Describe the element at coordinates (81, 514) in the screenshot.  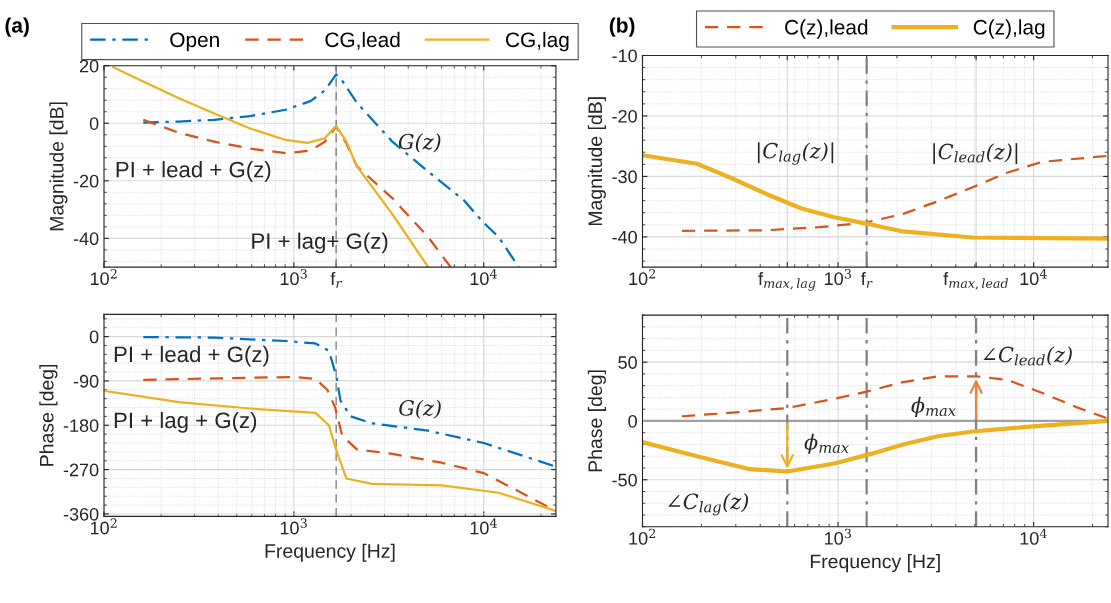
I see `y-tick-label: -360` at that location.